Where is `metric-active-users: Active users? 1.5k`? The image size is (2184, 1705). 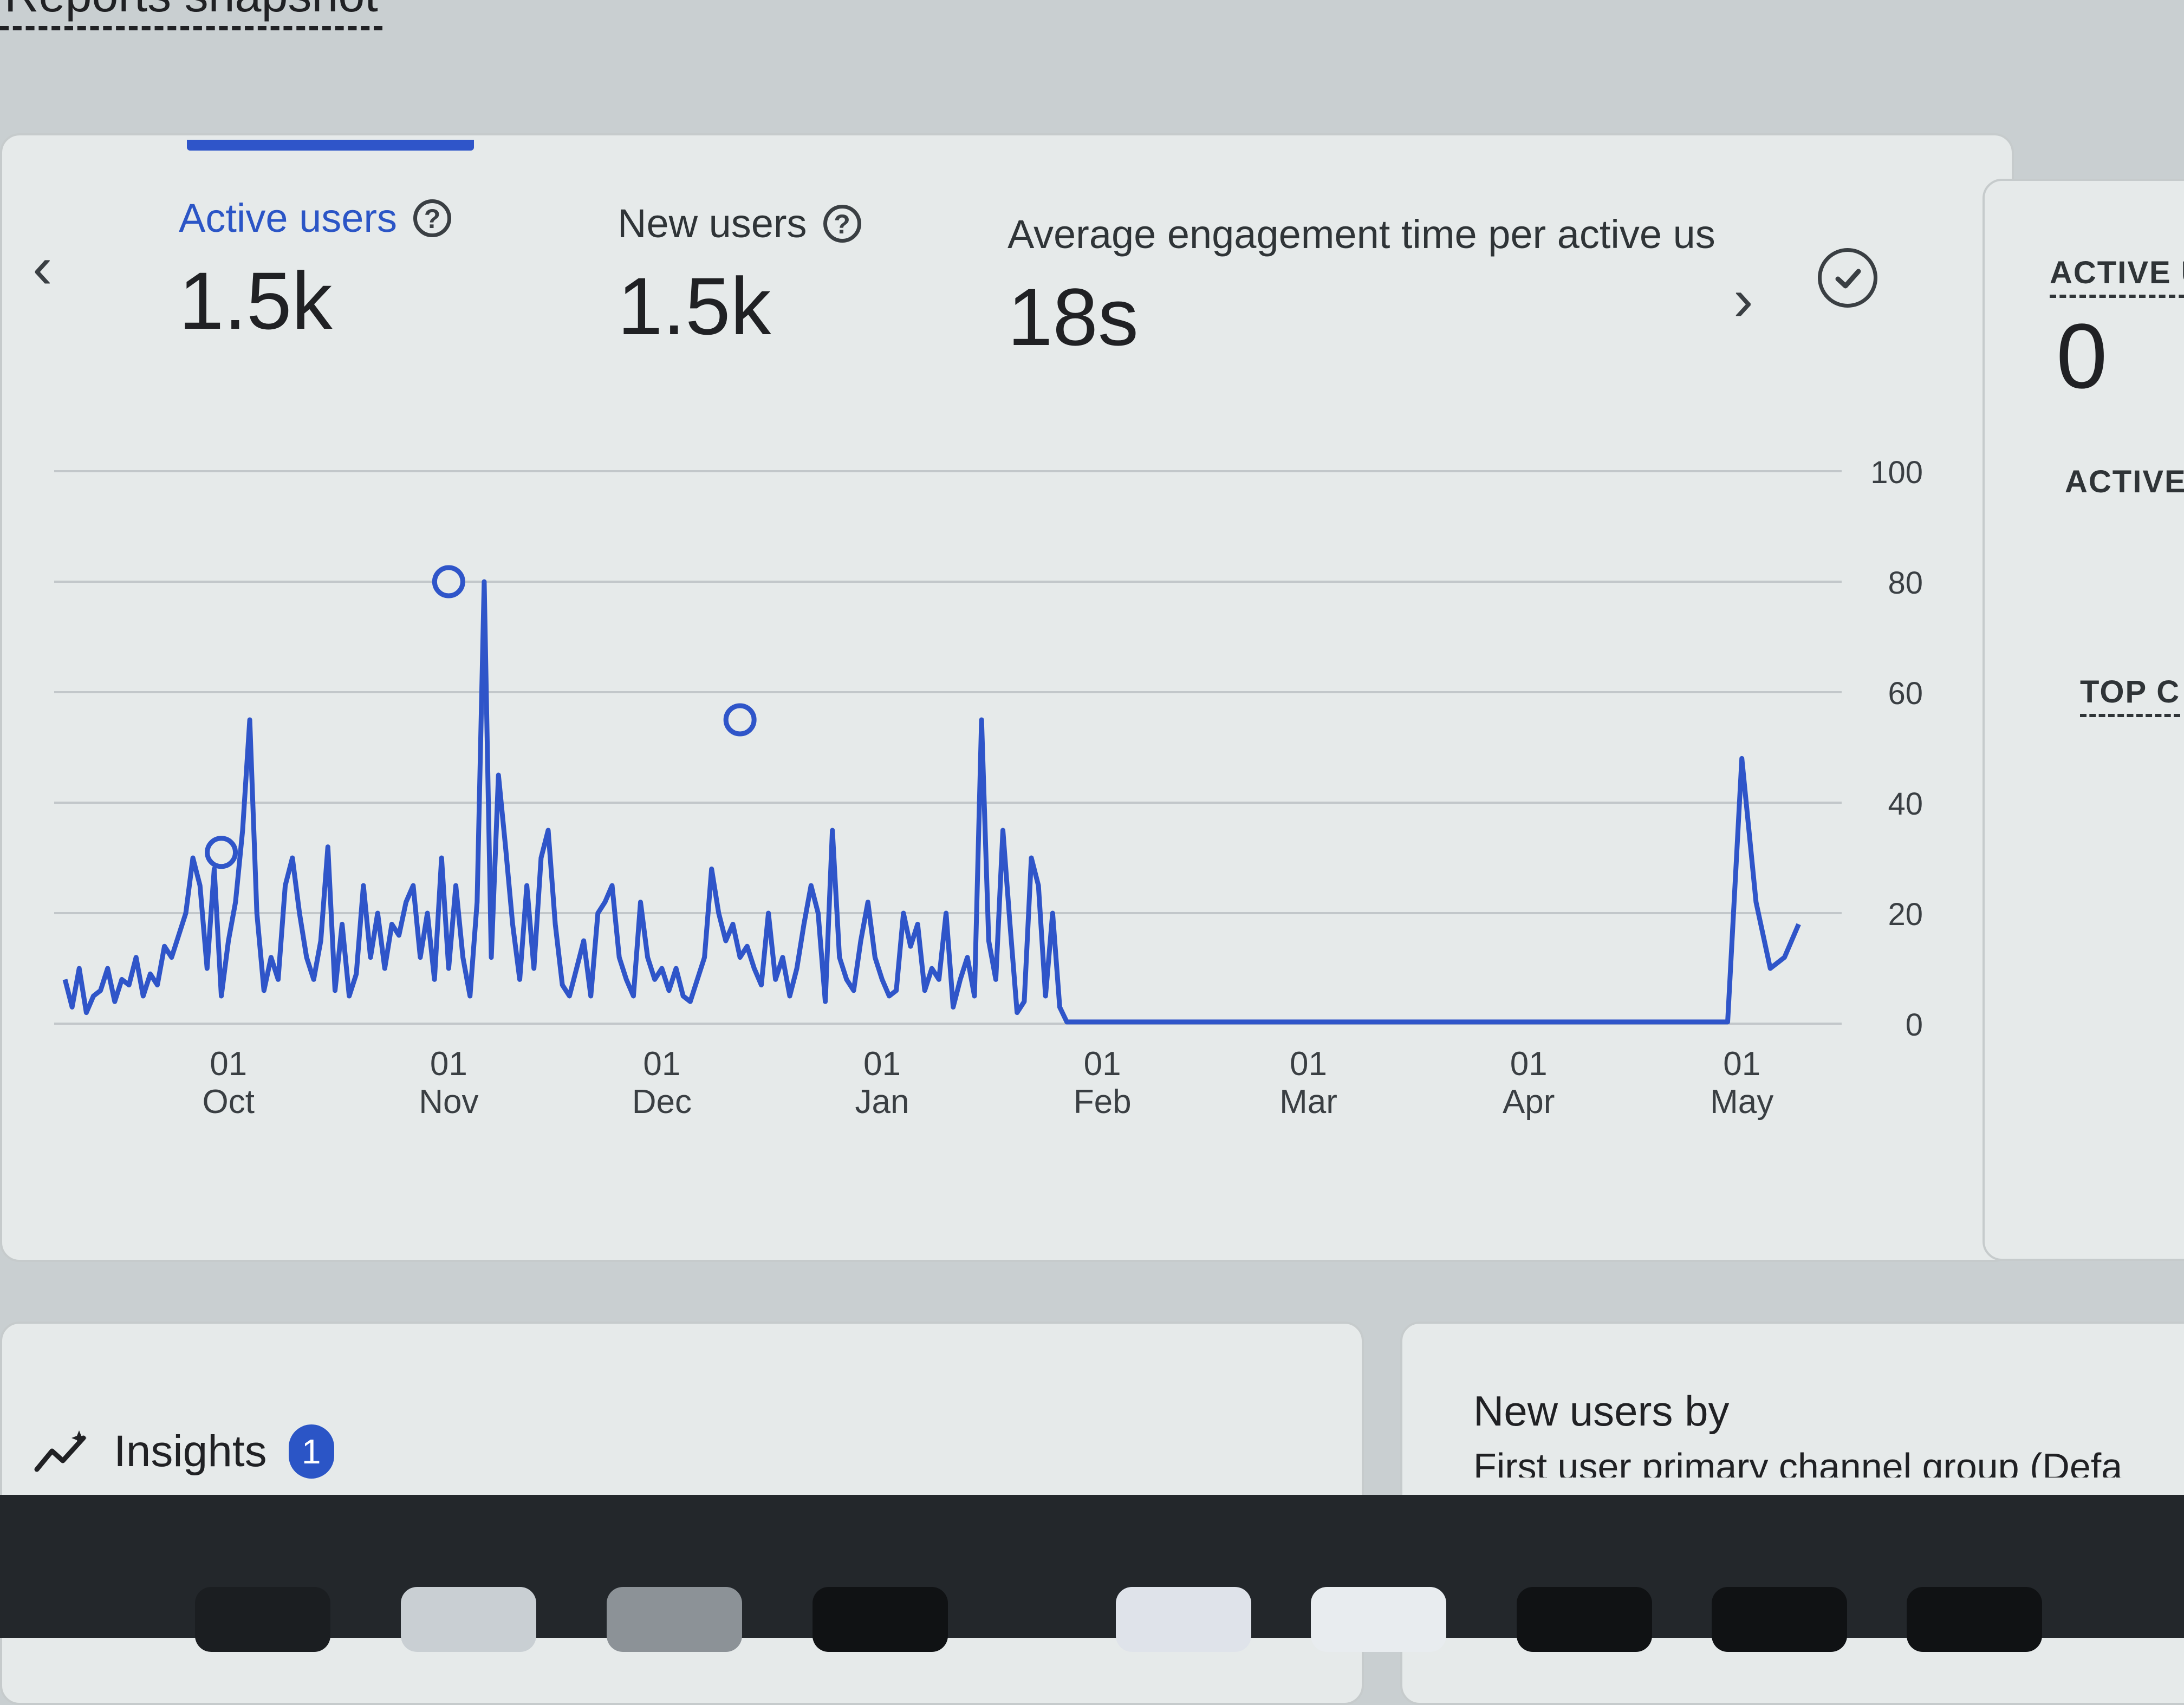 metric-active-users: Active users? 1.5k is located at coordinates (315, 271).